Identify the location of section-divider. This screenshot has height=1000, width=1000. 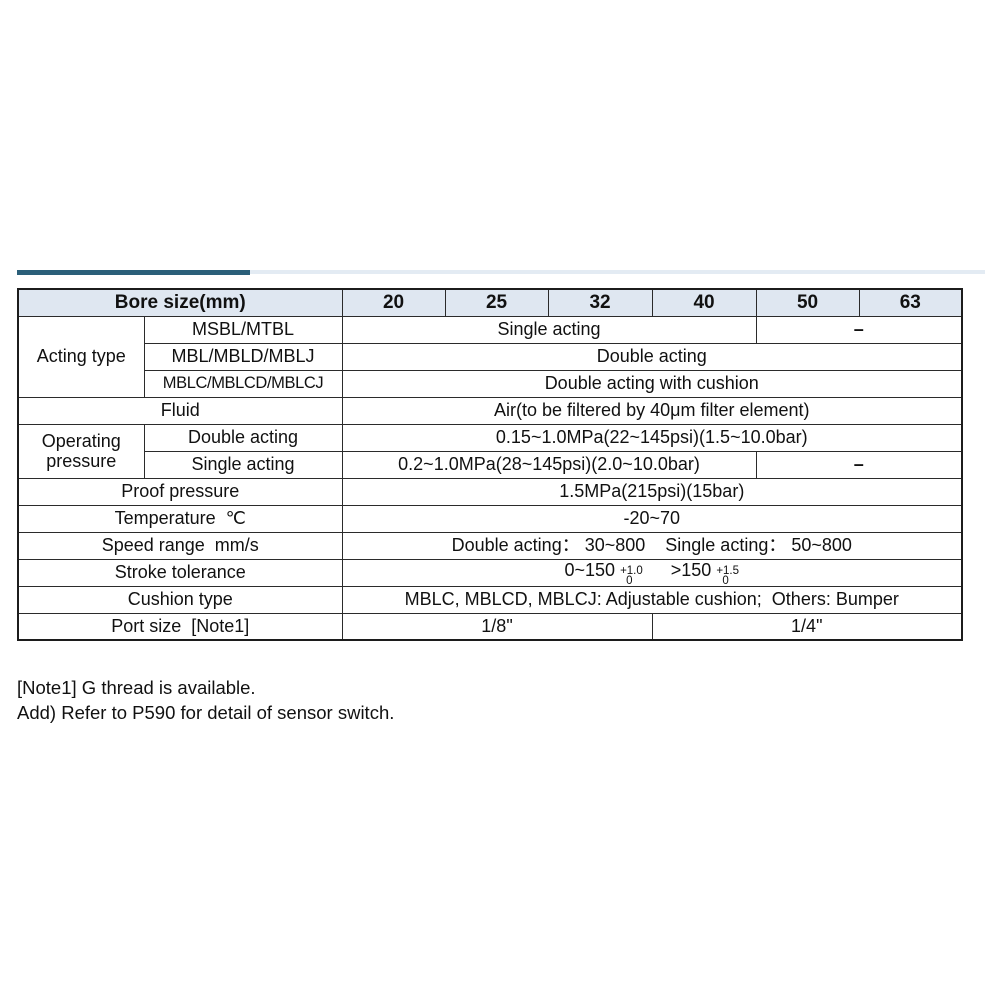
(501, 272).